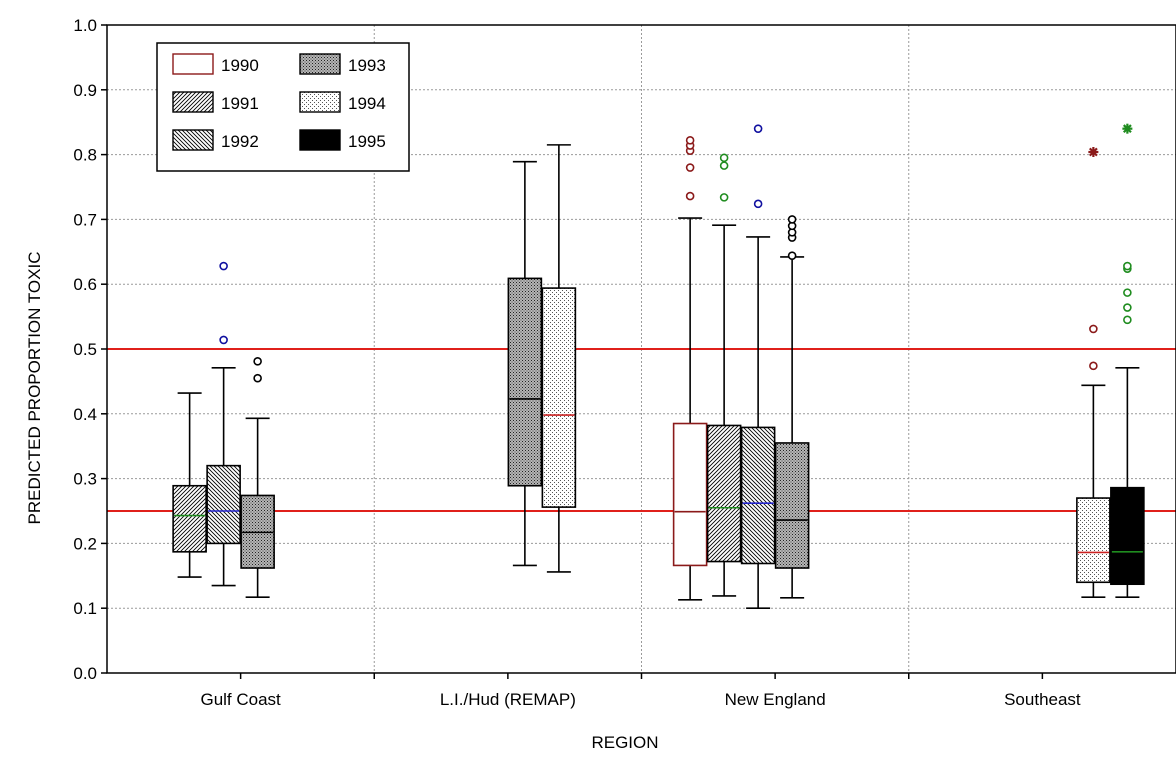 The image size is (1176, 760). I want to click on y-tick-label: 0.7, so click(85, 219).